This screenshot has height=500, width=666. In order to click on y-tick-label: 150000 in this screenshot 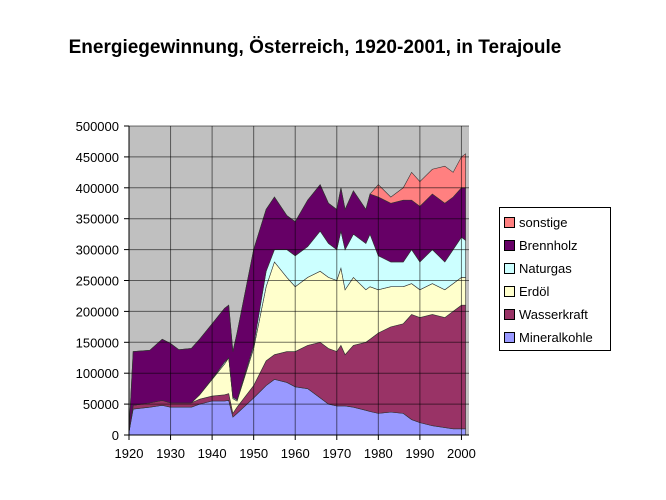, I will do `click(97, 342)`.